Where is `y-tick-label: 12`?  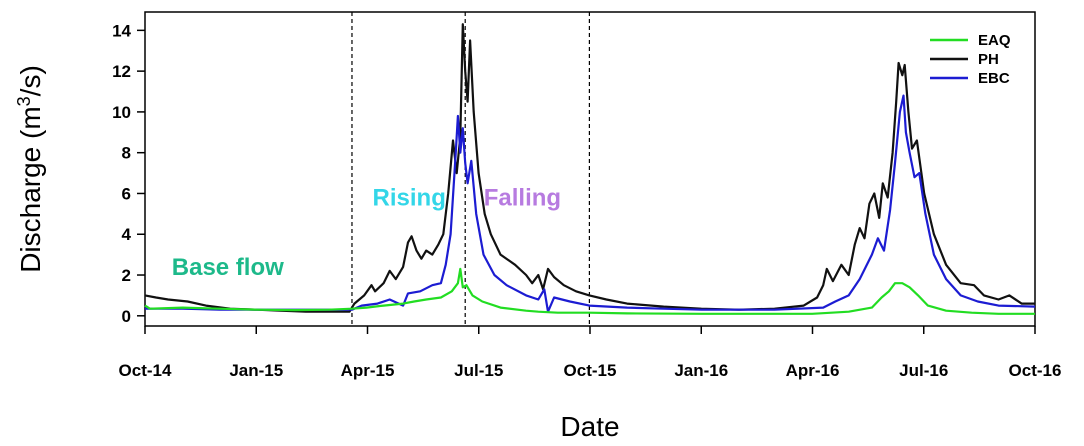 y-tick-label: 12 is located at coordinates (121, 71).